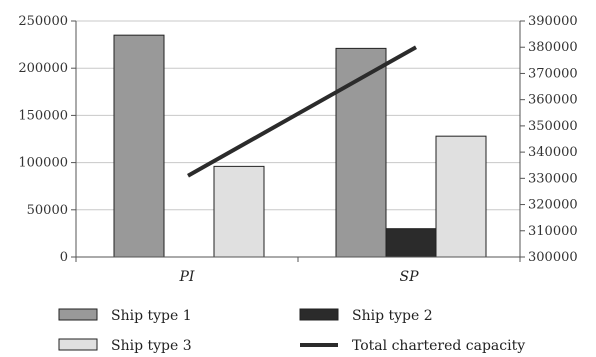  What do you see at coordinates (553, 126) in the screenshot?
I see `right-tick-label: 350000` at bounding box center [553, 126].